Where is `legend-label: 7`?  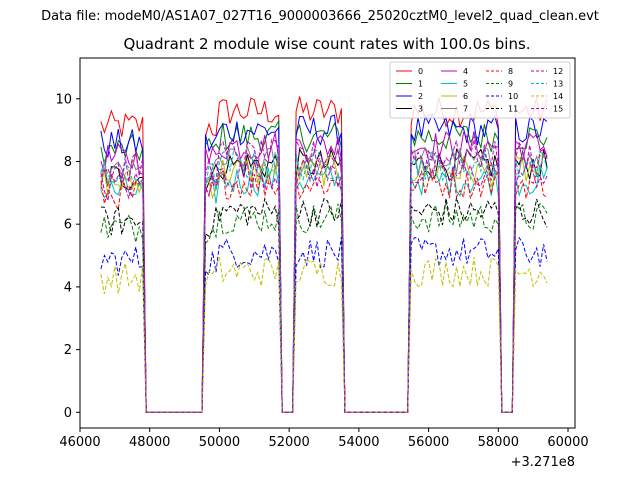 legend-label: 7 is located at coordinates (465, 109).